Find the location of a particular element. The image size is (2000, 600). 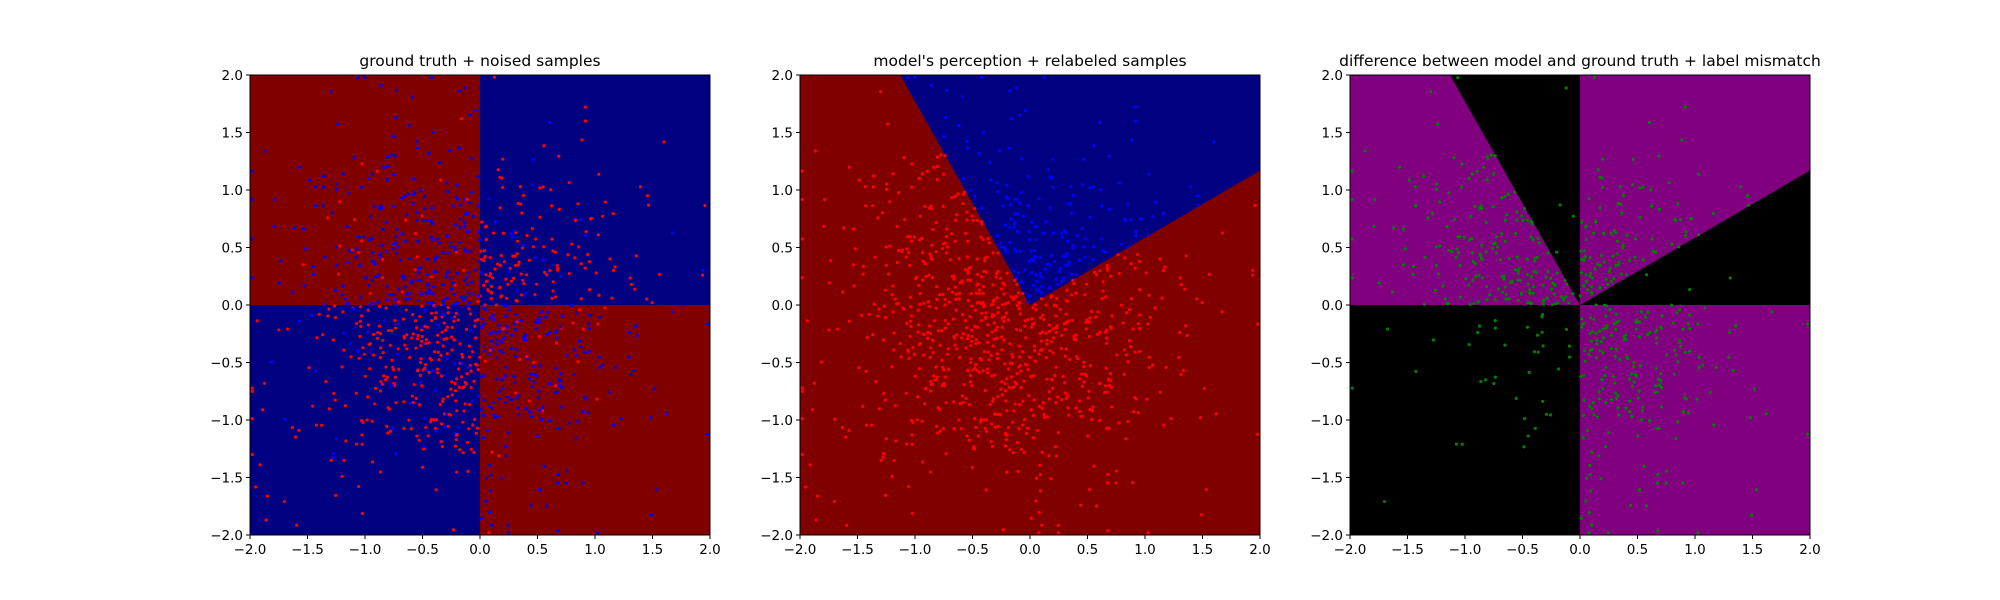

y-tick-label: 0.5 is located at coordinates (782, 249).